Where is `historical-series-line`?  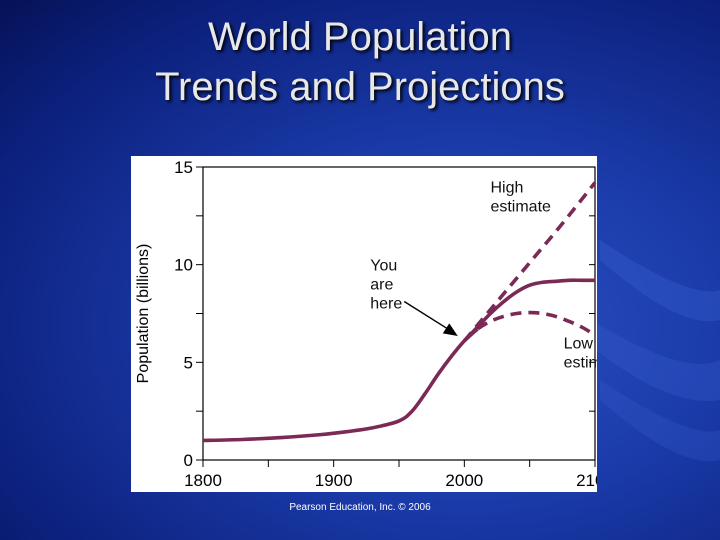
historical-series-line is located at coordinates (340, 385).